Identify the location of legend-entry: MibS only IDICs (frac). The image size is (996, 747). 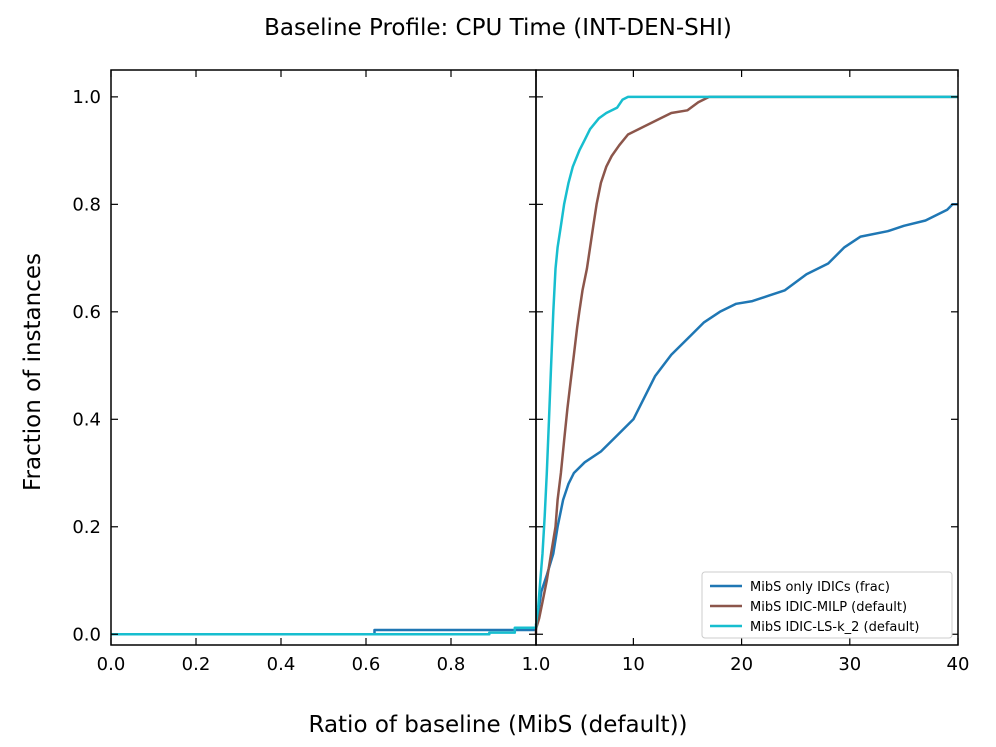
(820, 587).